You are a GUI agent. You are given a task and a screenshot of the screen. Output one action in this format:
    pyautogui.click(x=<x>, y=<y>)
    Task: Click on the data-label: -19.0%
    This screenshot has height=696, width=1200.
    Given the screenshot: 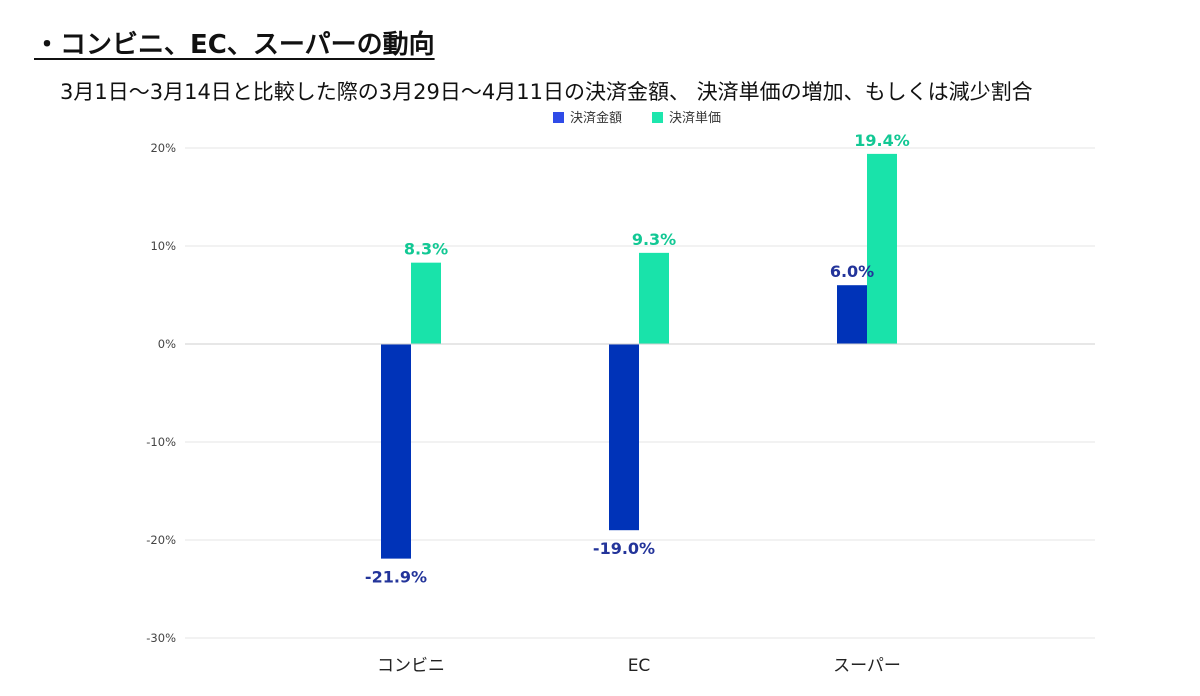 What is the action you would take?
    pyautogui.click(x=624, y=548)
    